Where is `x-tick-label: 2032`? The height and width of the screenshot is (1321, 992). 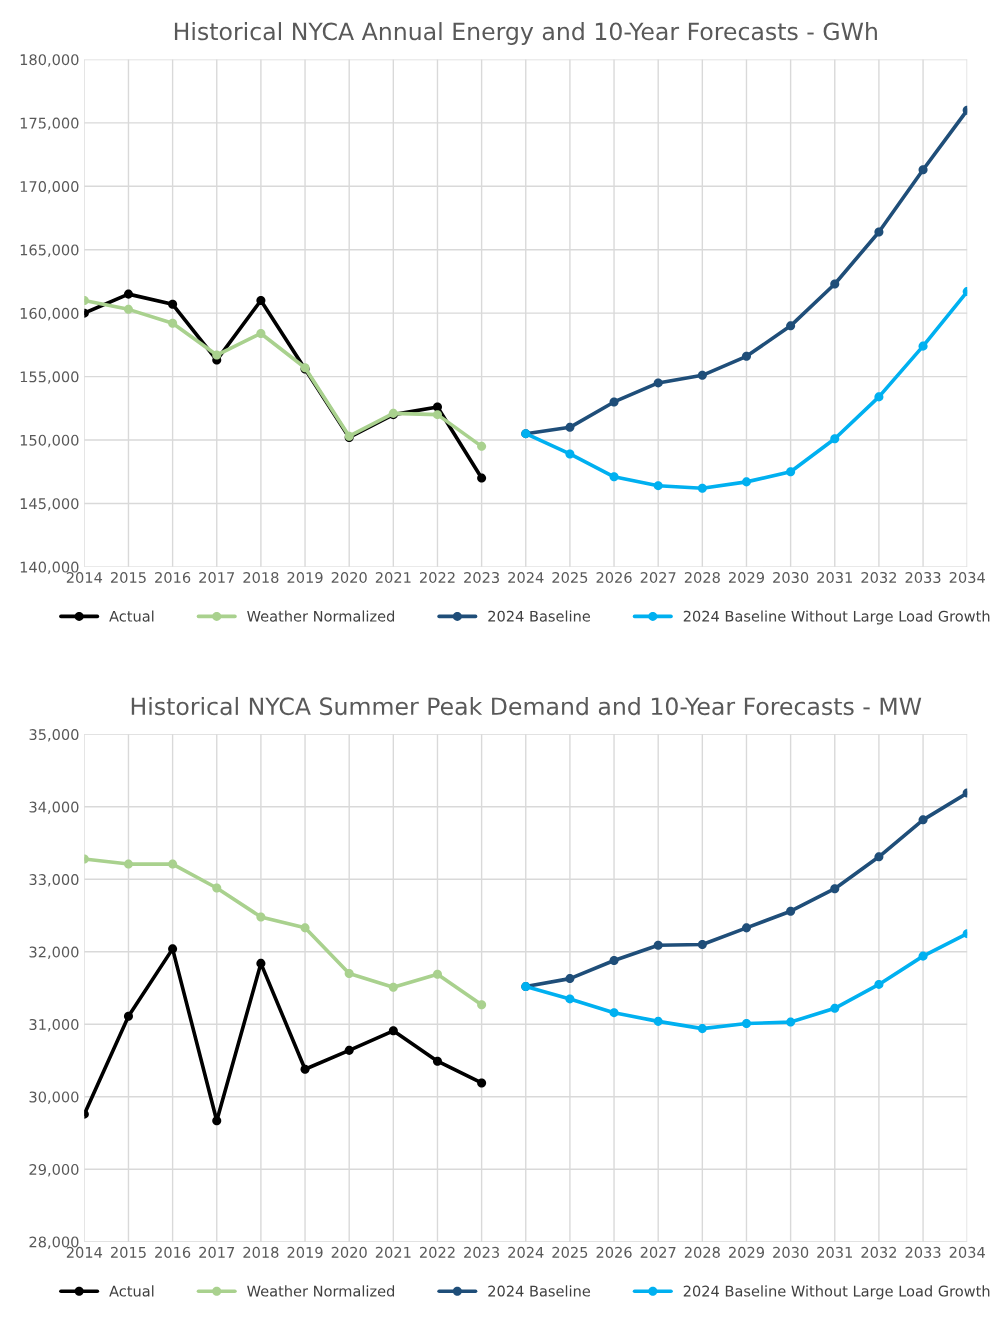
x-tick-label: 2032 is located at coordinates (879, 577).